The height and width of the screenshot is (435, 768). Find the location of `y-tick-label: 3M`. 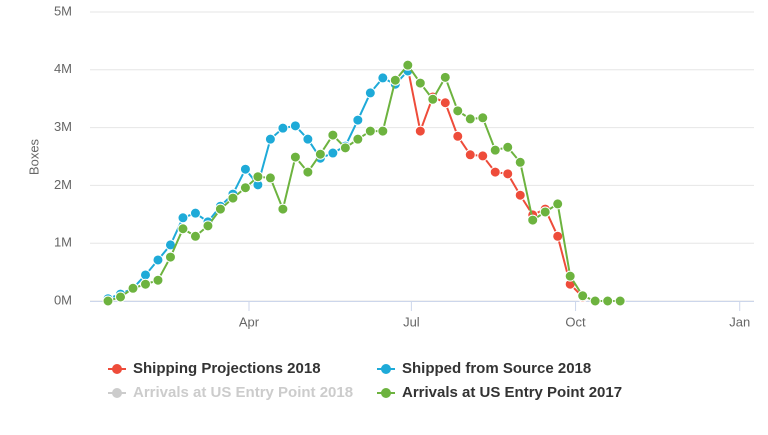

y-tick-label: 3M is located at coordinates (63, 126).